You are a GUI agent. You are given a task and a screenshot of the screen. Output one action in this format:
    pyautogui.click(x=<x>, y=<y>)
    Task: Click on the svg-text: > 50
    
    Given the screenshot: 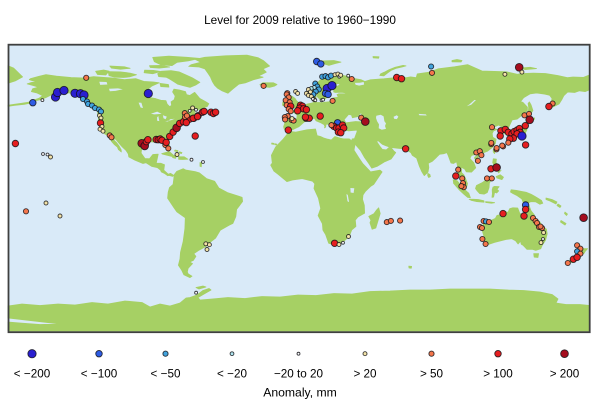 What is the action you would take?
    pyautogui.click(x=432, y=374)
    